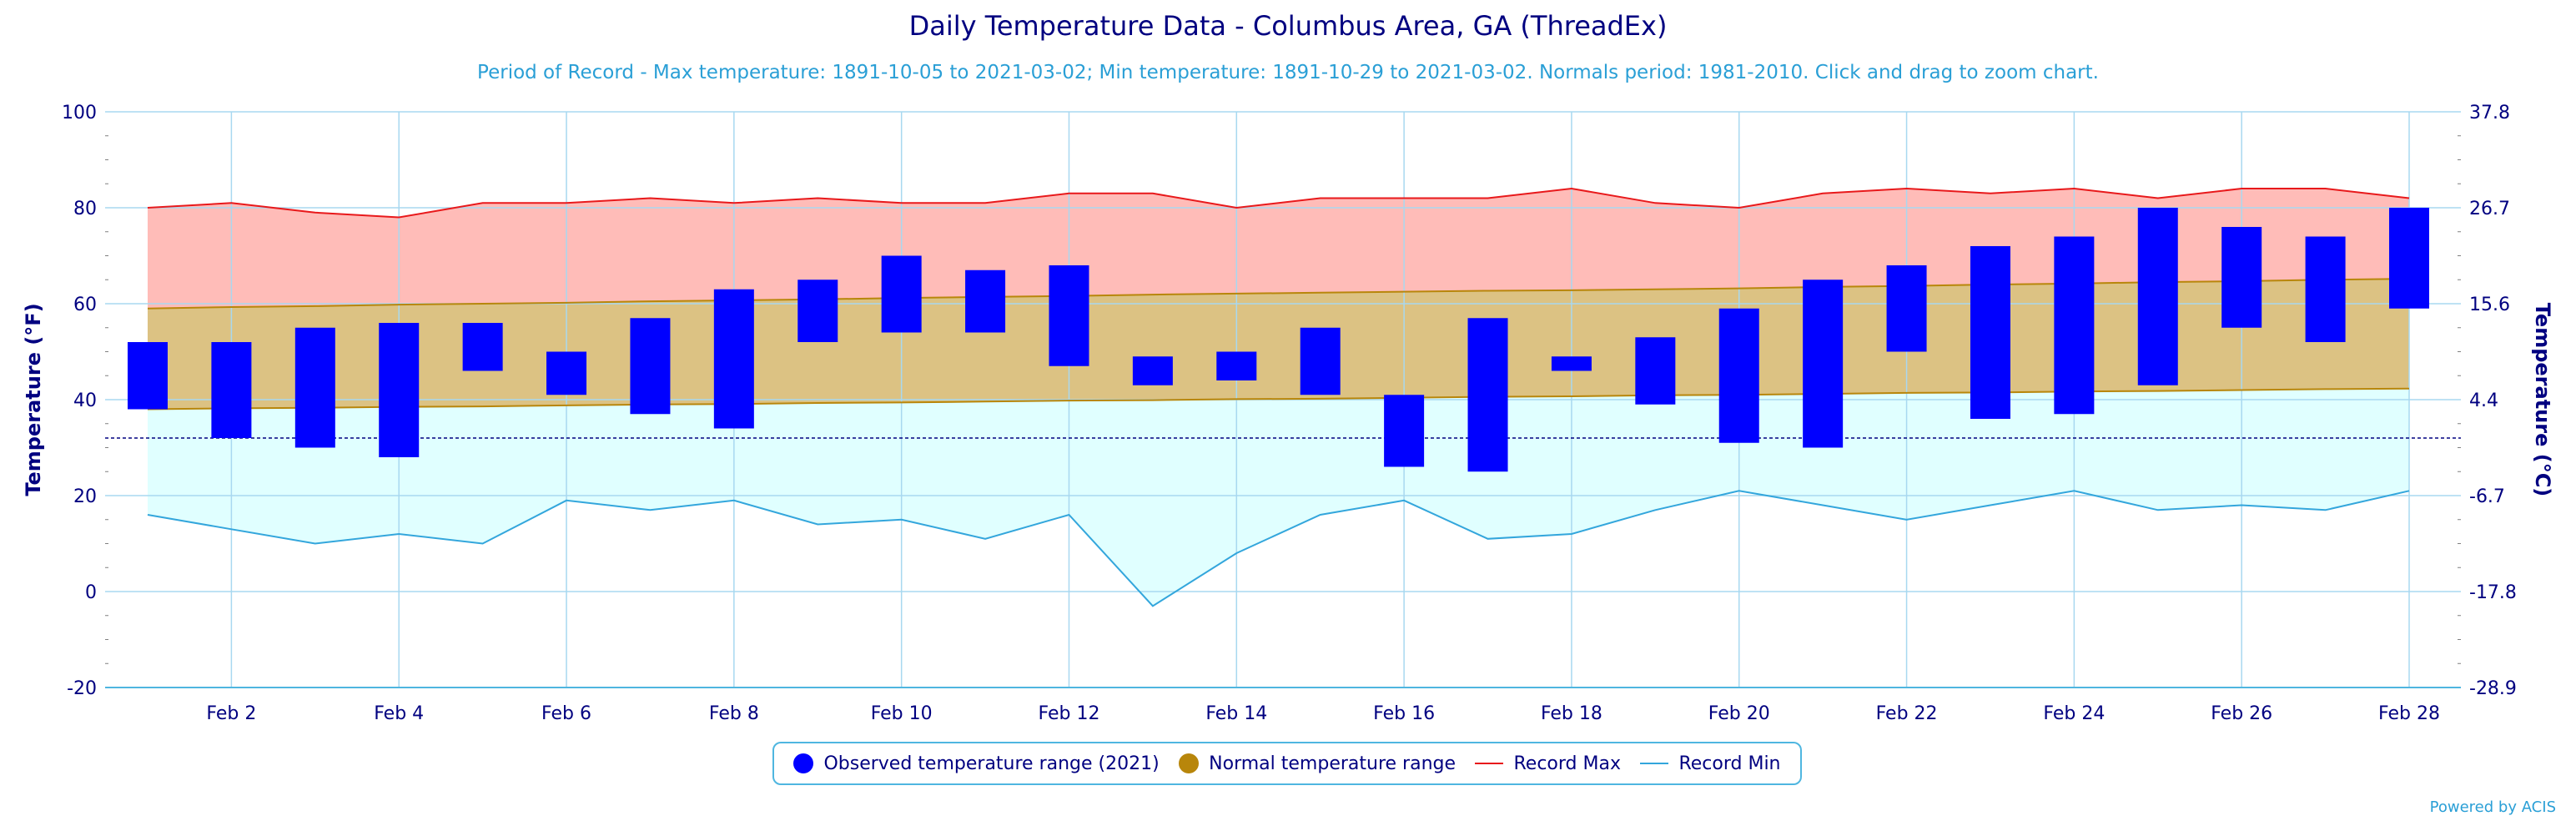 The height and width of the screenshot is (821, 2576). I want to click on normal-range-area, so click(1278, 344).